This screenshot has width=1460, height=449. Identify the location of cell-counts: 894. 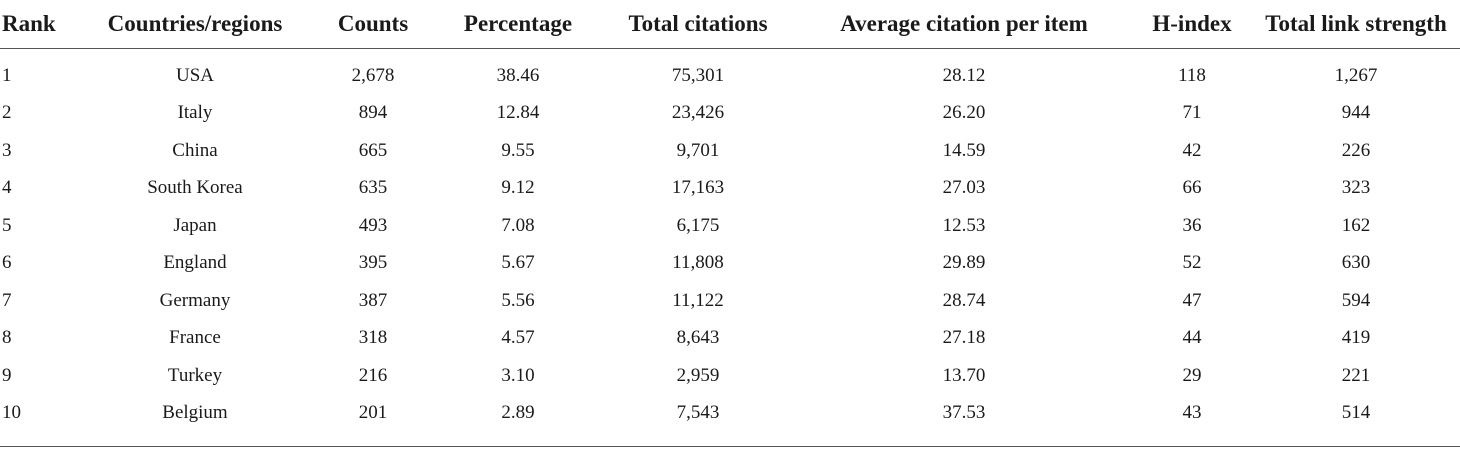
(373, 113).